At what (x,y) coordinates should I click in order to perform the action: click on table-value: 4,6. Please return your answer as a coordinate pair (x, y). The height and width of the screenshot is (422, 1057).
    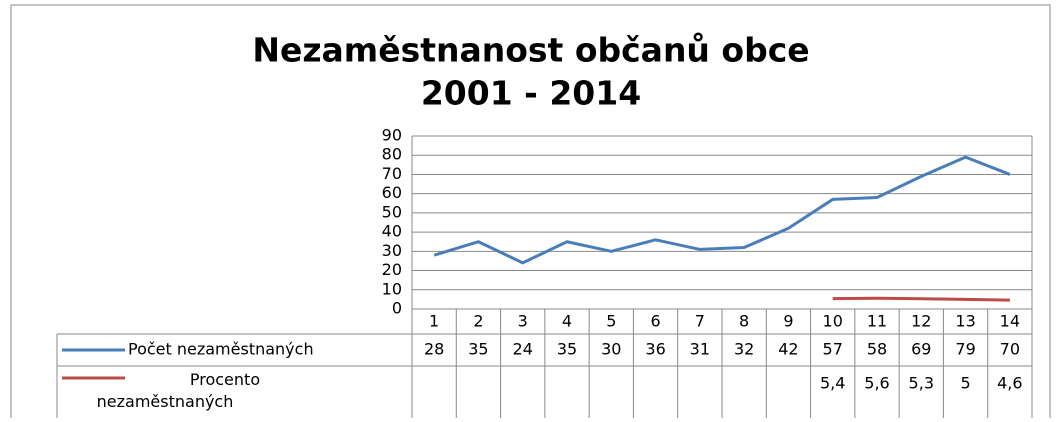
    Looking at the image, I should click on (1009, 383).